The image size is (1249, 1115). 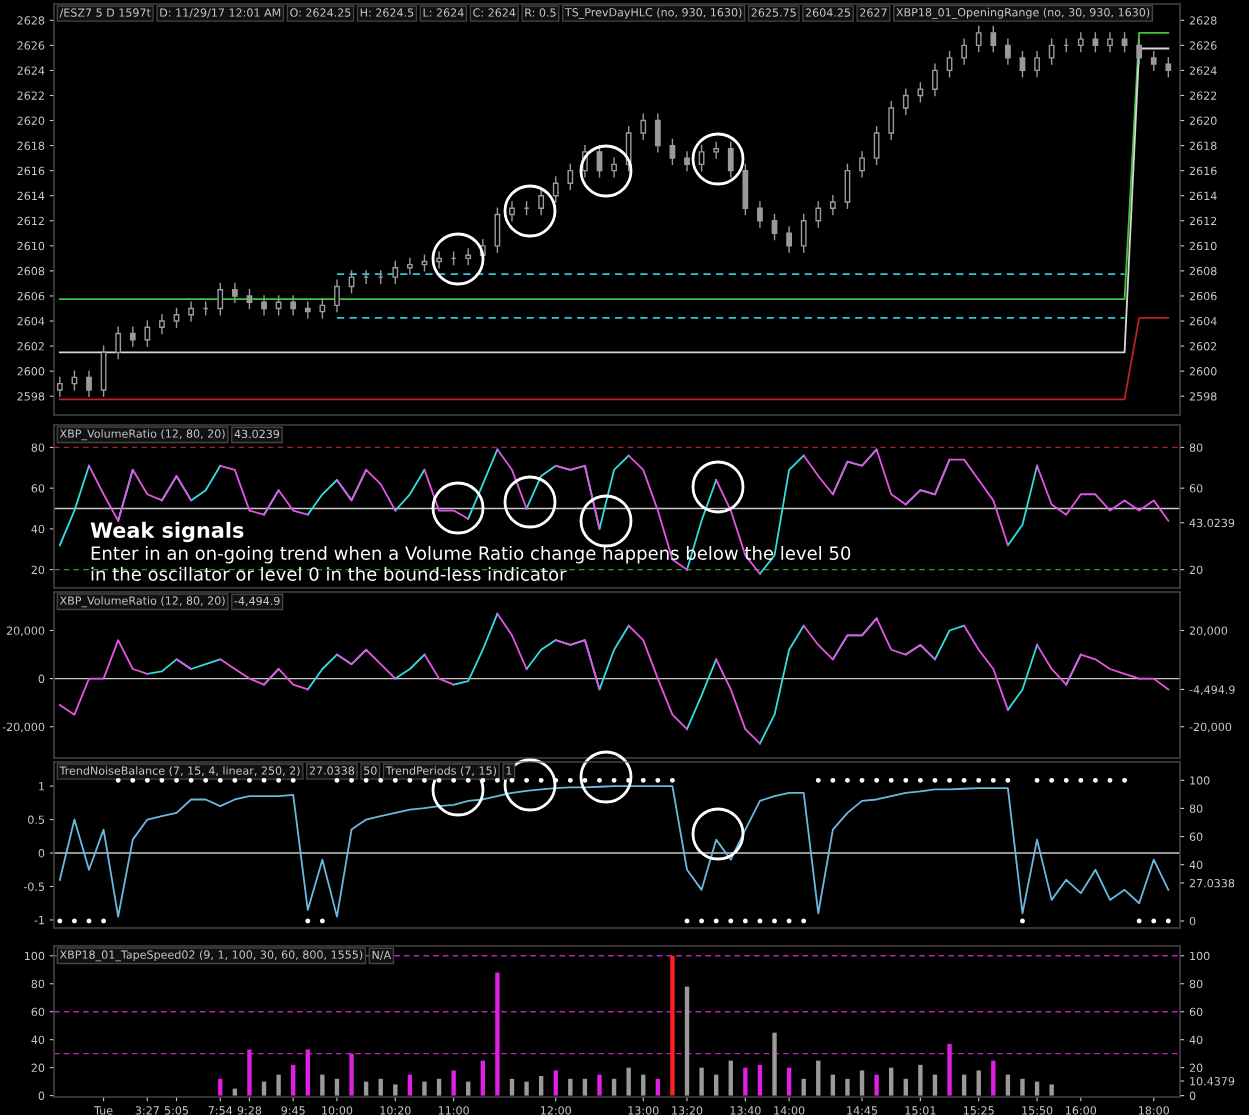 I want to click on annotation: L: 2624, so click(x=443, y=12).